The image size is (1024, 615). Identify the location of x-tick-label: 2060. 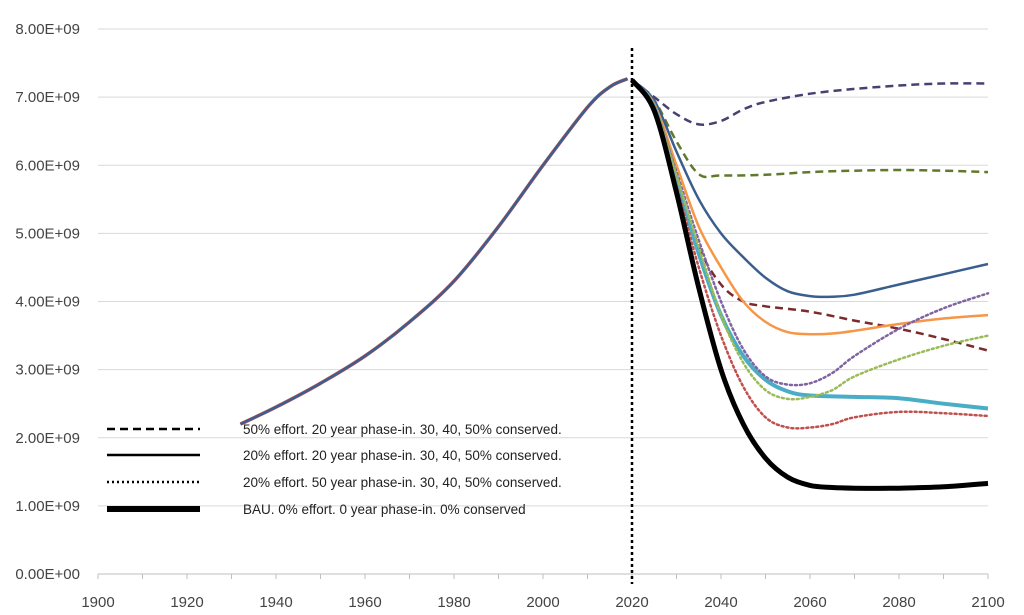
(809, 602).